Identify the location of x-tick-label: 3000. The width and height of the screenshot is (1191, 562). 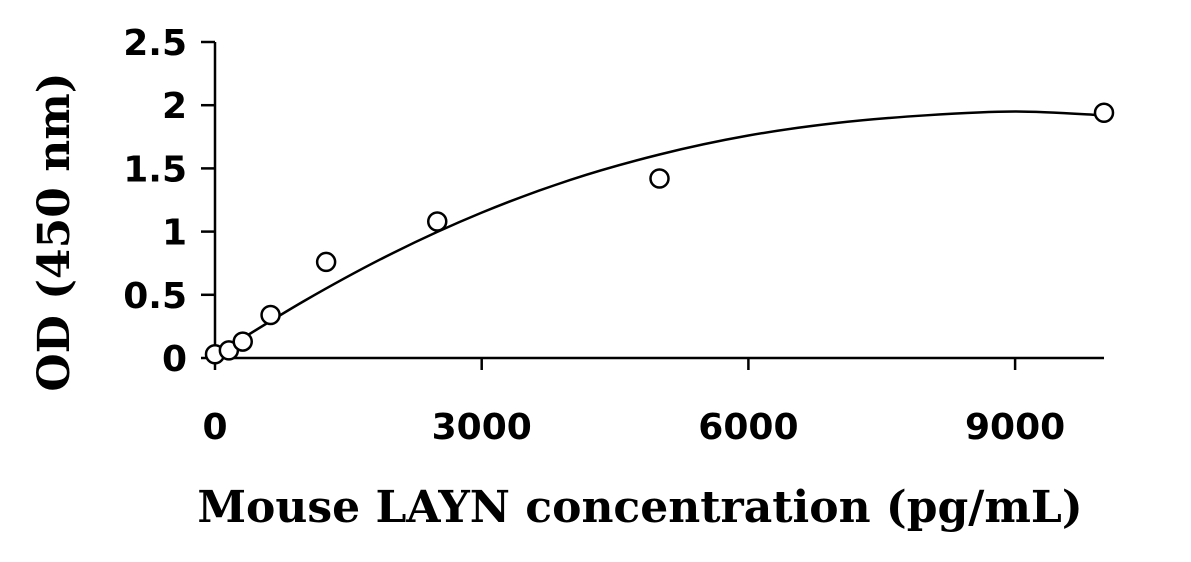
(482, 427).